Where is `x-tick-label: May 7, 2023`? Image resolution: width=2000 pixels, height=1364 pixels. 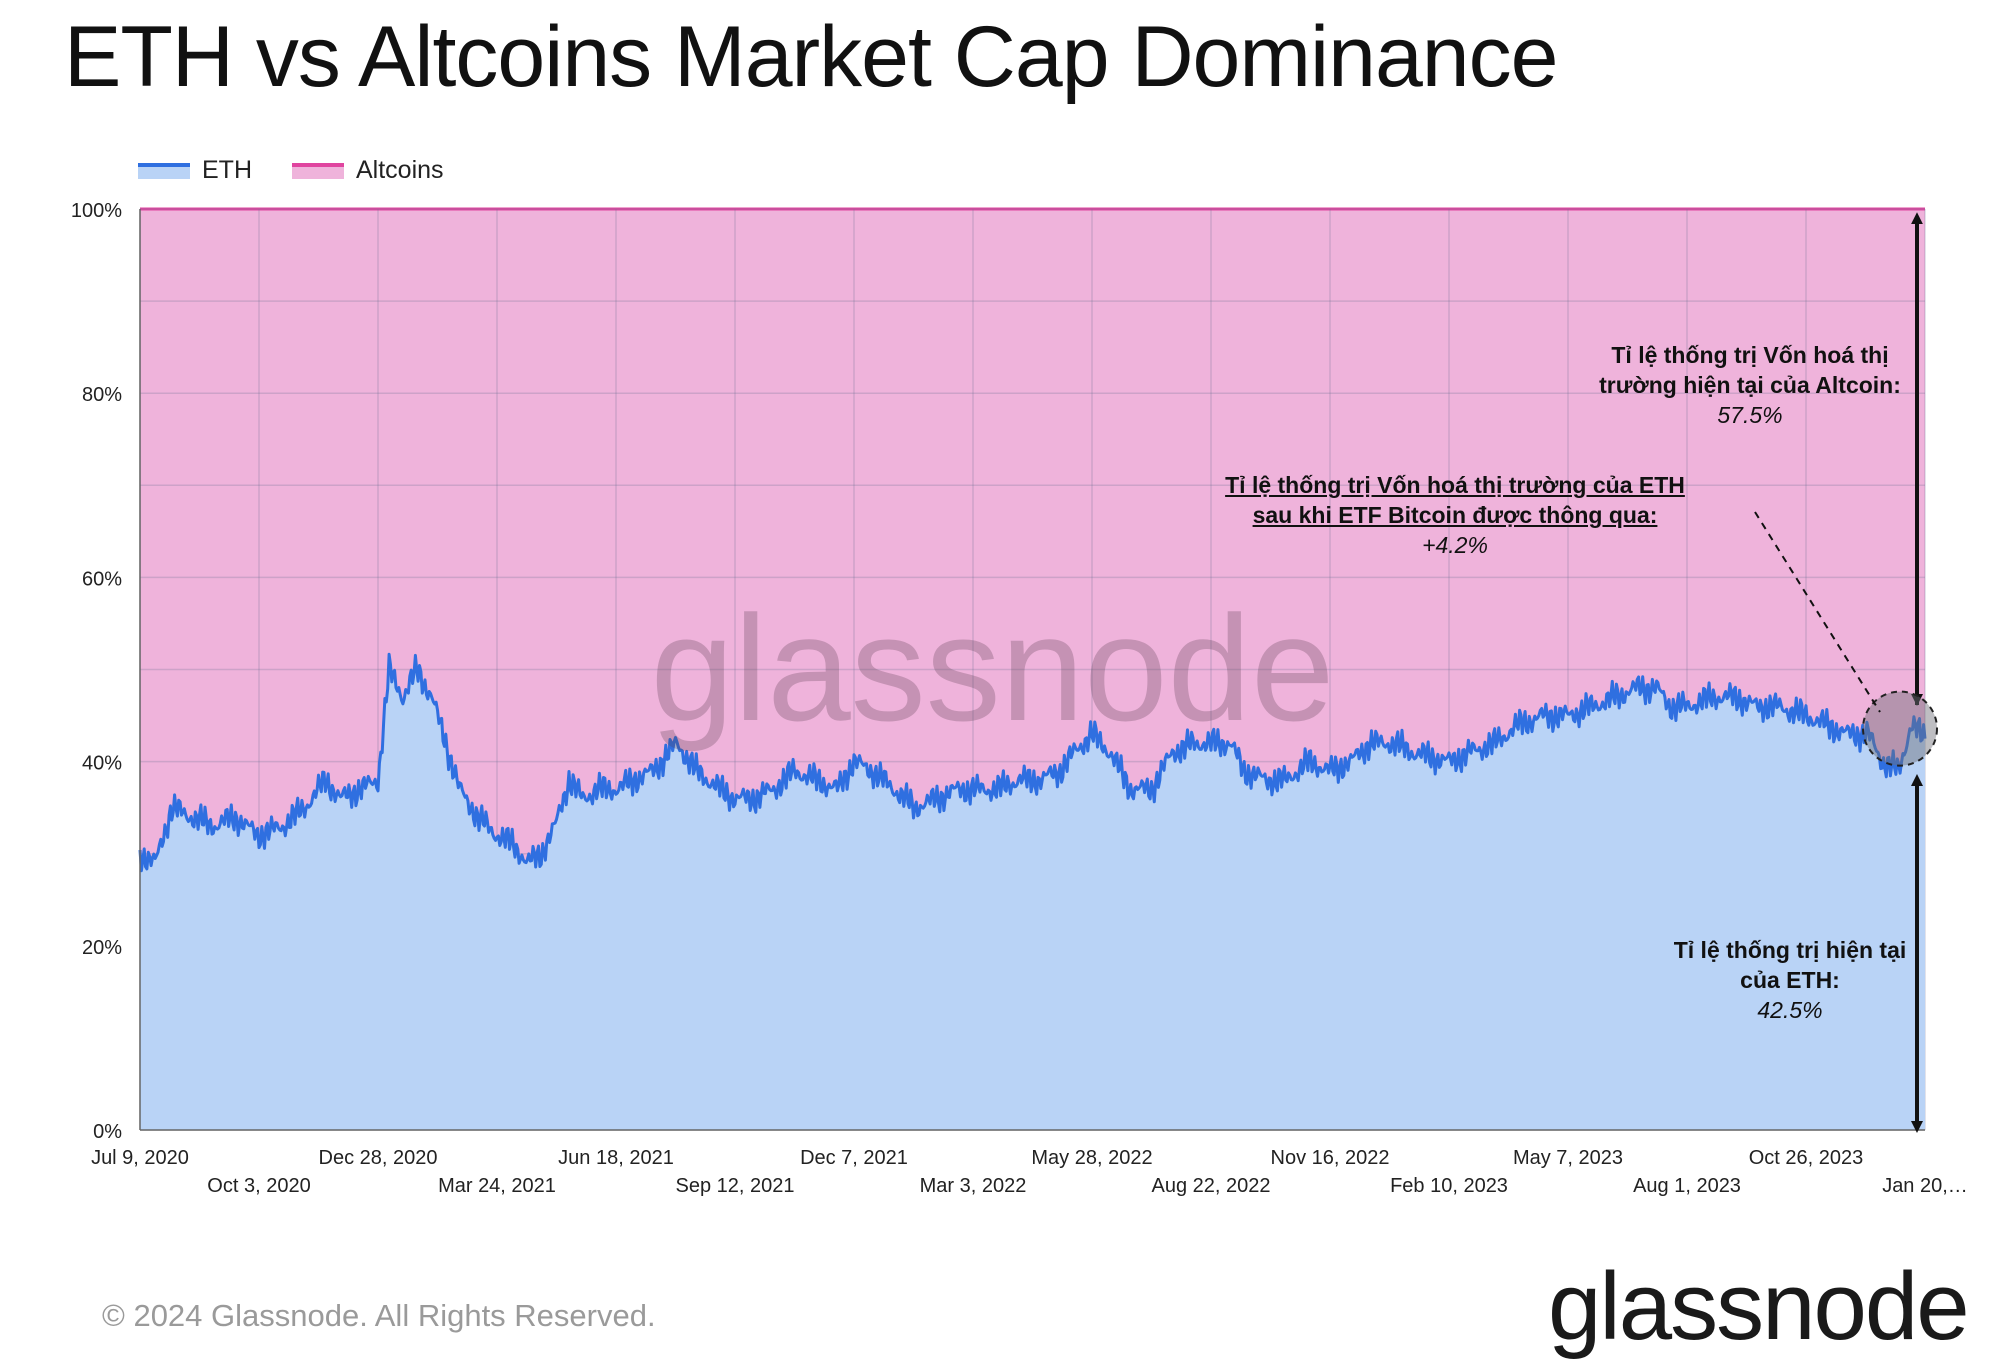
x-tick-label: May 7, 2023 is located at coordinates (1568, 1158).